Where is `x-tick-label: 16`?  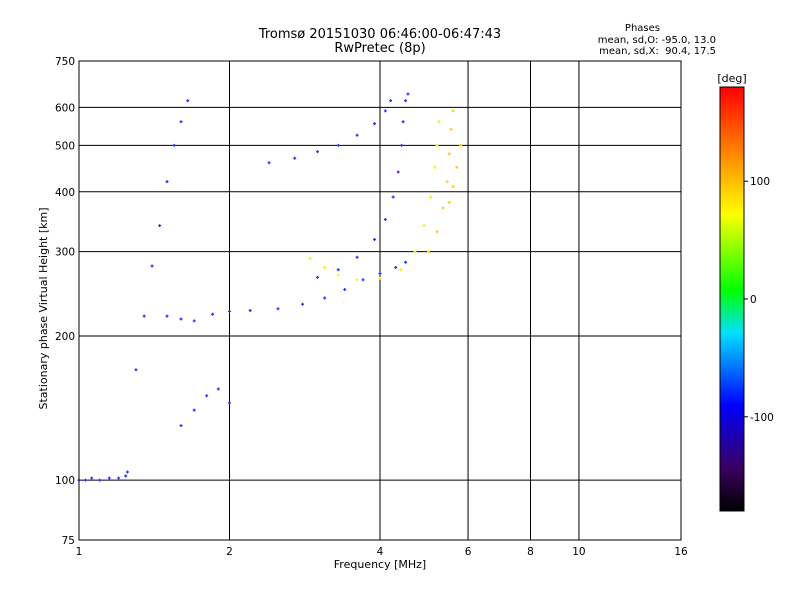
x-tick-label: 16 is located at coordinates (681, 552).